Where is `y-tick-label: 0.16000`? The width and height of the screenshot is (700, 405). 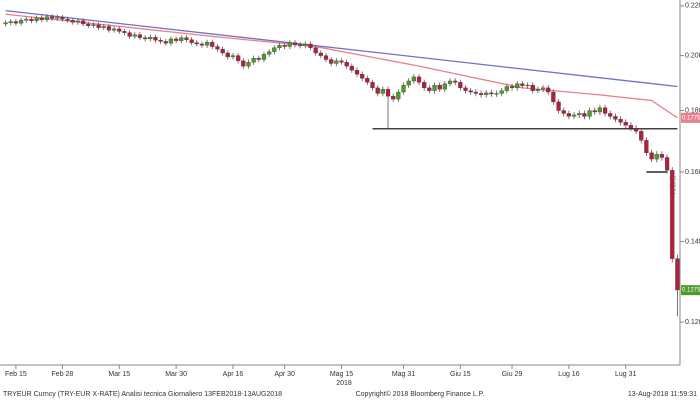
y-tick-label: 0.16000 is located at coordinates (692, 172).